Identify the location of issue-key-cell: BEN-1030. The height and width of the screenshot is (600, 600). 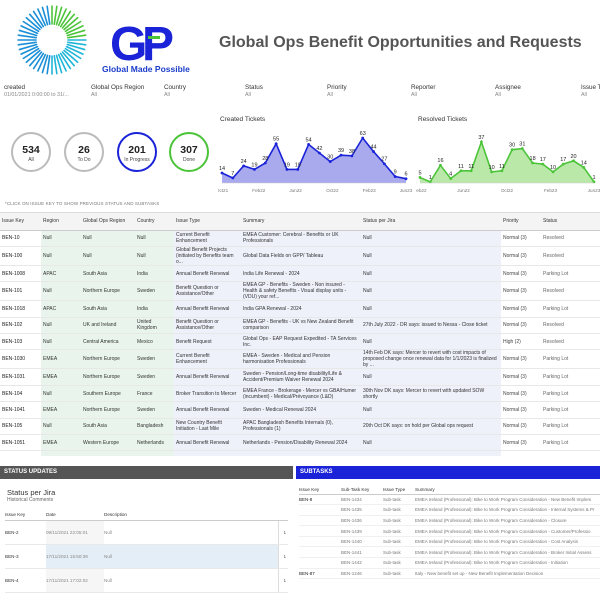
(20, 359).